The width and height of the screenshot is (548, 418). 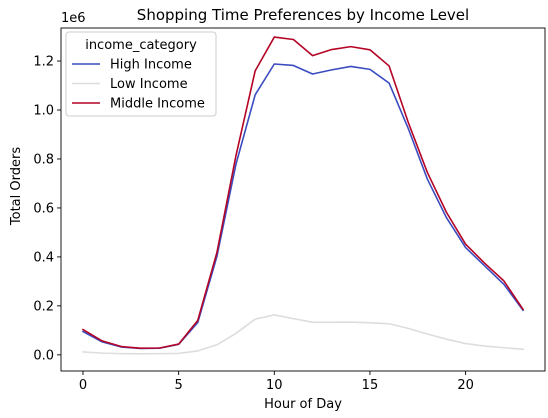 I want to click on y-tick-label: 0.8, so click(x=43, y=159).